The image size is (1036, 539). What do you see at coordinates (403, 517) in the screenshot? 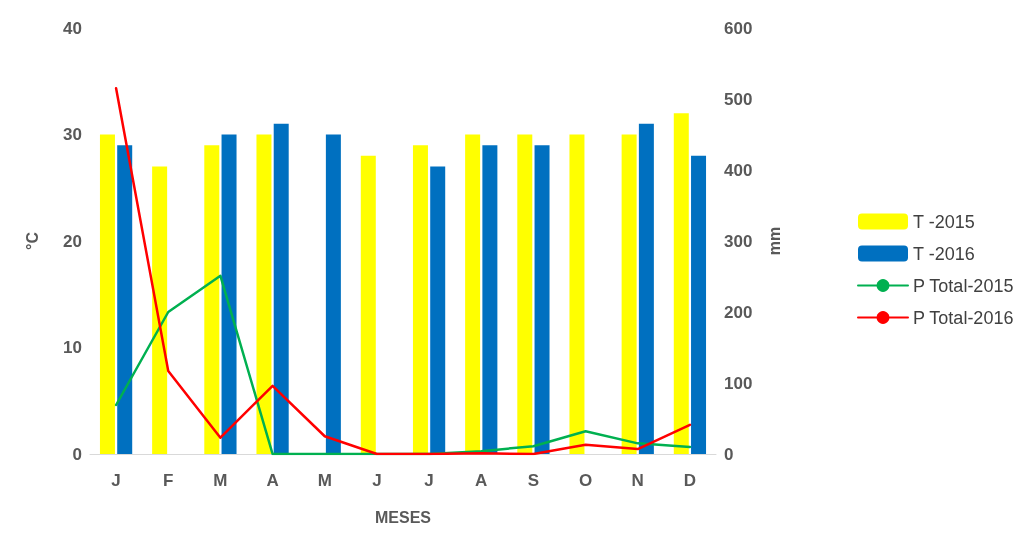
I see `x-axis-title: MESES` at bounding box center [403, 517].